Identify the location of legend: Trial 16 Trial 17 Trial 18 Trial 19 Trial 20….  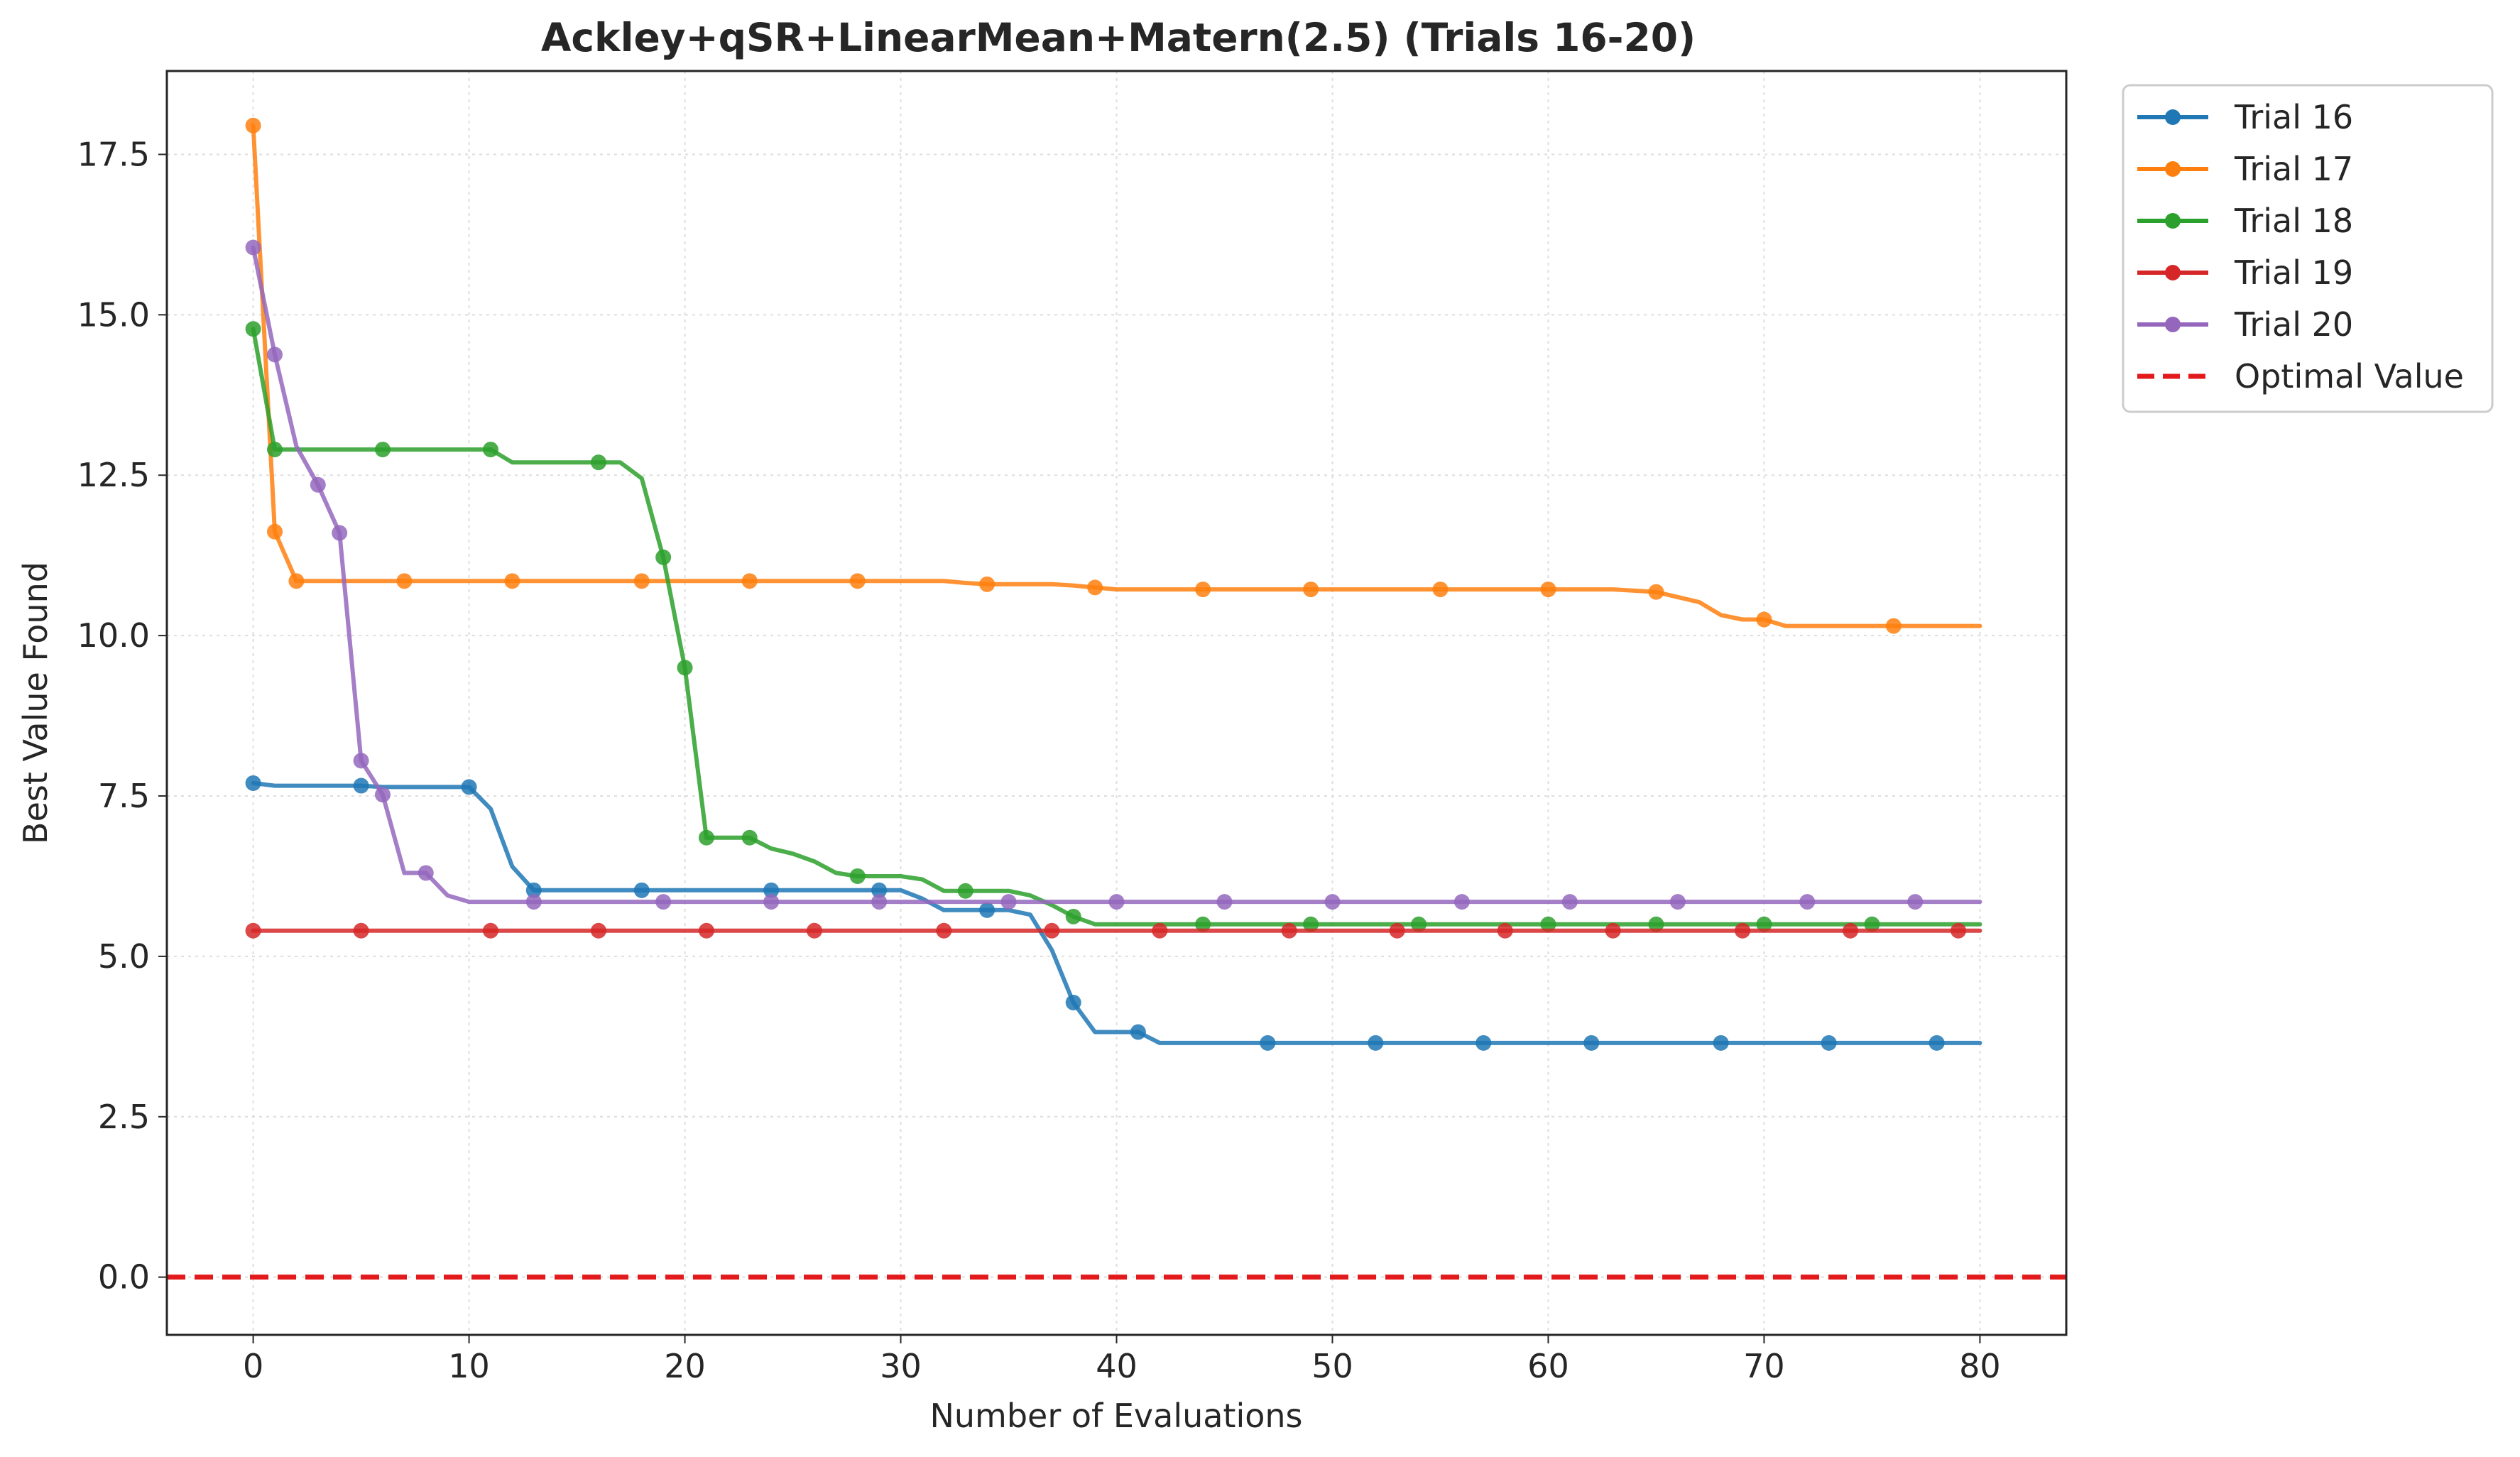
(2308, 248).